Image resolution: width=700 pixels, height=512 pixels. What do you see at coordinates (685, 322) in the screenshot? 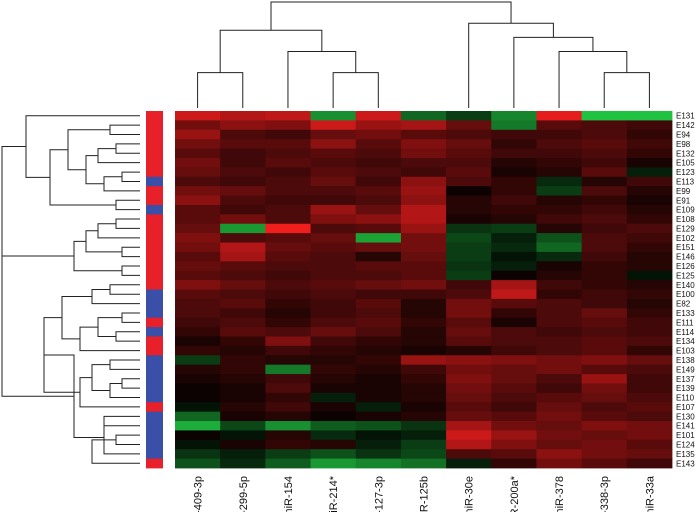
I see `row-label: E111` at bounding box center [685, 322].